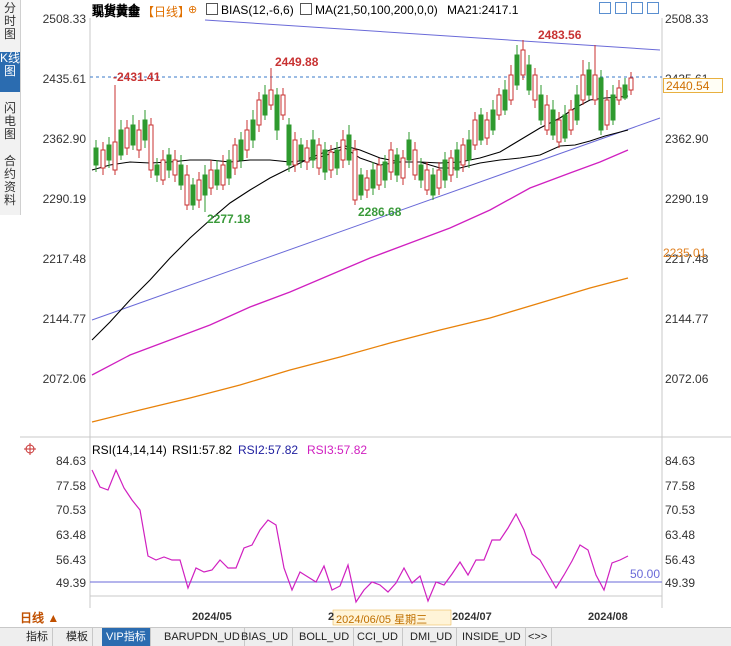  What do you see at coordinates (687, 319) in the screenshot?
I see `y-axis-label-right: 2144.77` at bounding box center [687, 319].